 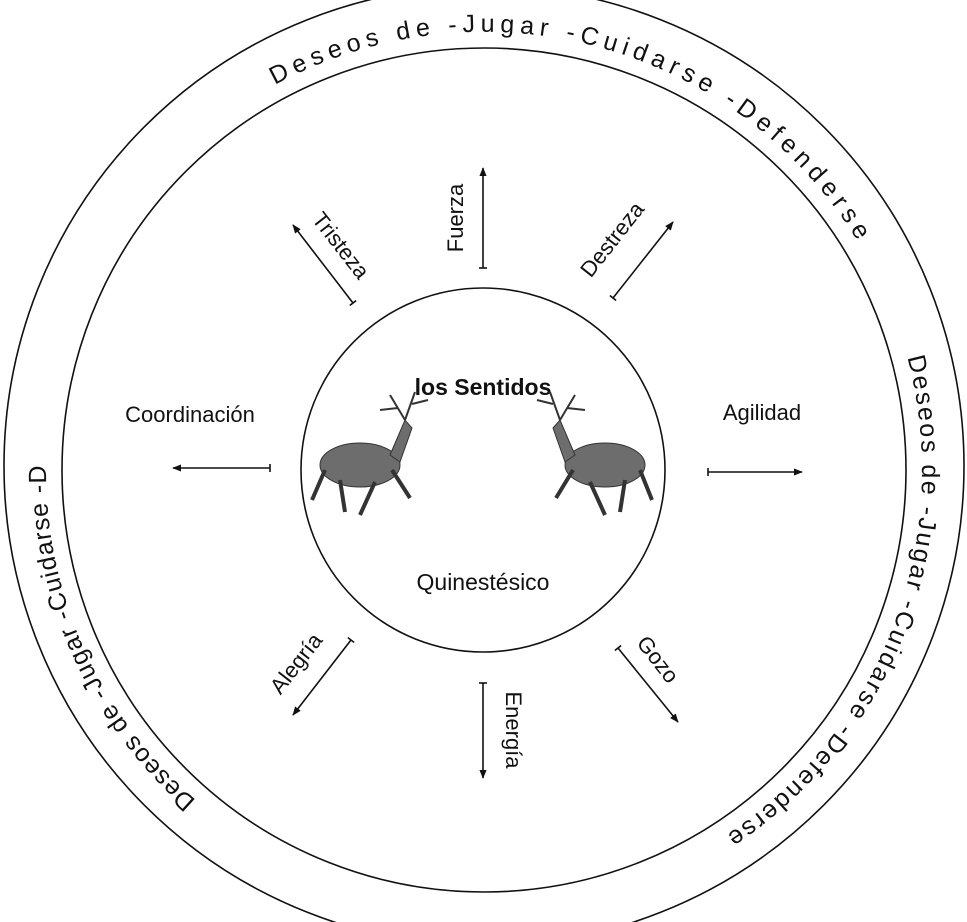 I want to click on deer-right, so click(x=595, y=453).